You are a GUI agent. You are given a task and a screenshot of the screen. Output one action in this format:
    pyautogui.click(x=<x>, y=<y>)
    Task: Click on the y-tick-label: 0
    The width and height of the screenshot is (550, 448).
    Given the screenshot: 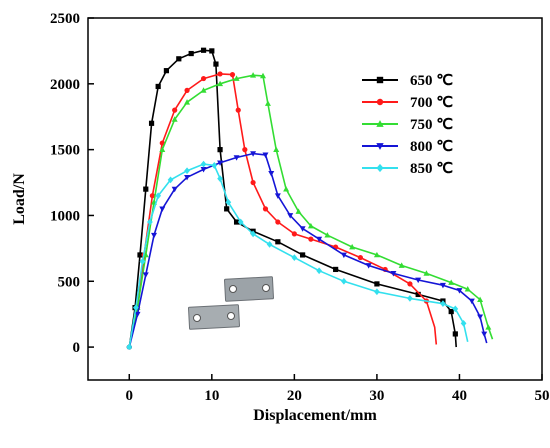 What is the action you would take?
    pyautogui.click(x=77, y=348)
    